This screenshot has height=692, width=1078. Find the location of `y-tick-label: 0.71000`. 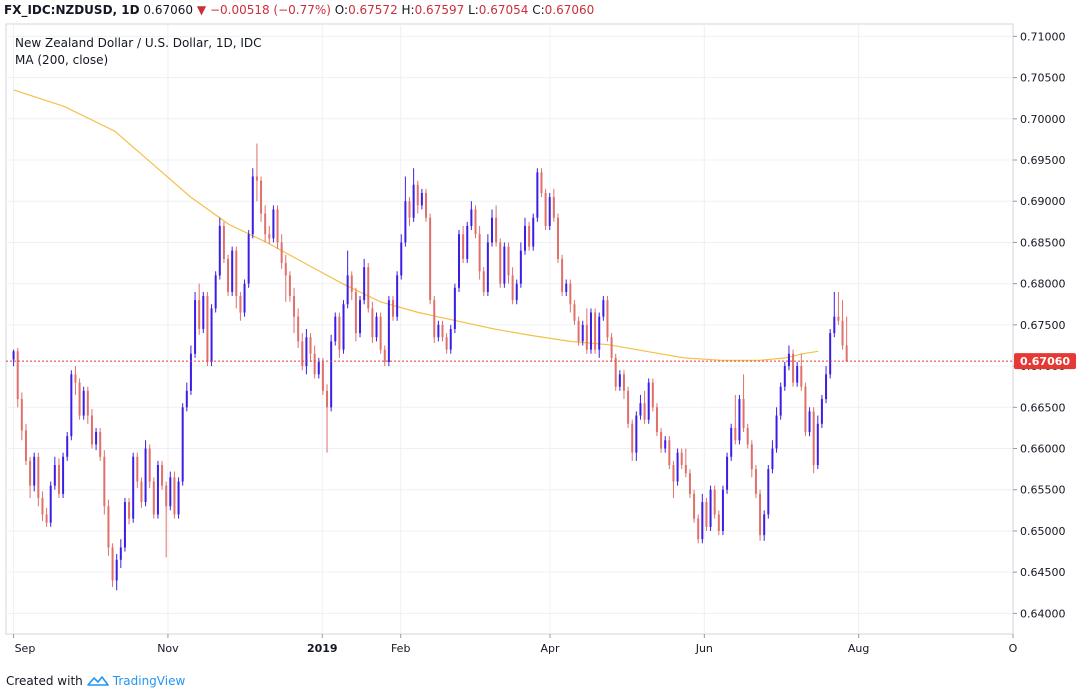

y-tick-label: 0.71000 is located at coordinates (1043, 36).